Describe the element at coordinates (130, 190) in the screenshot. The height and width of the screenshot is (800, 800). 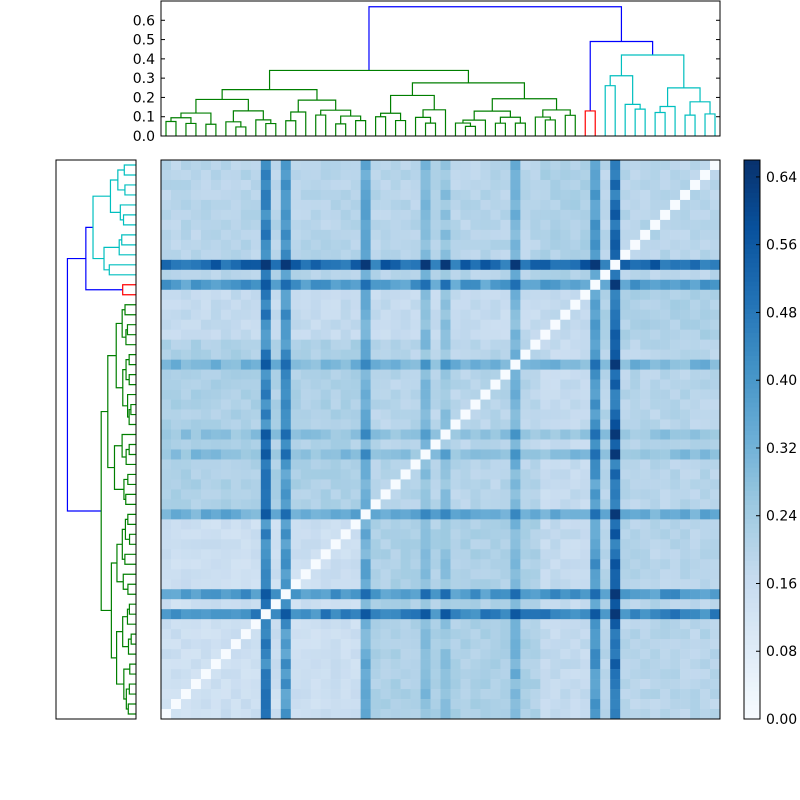
I see `dendrogram-link` at that location.